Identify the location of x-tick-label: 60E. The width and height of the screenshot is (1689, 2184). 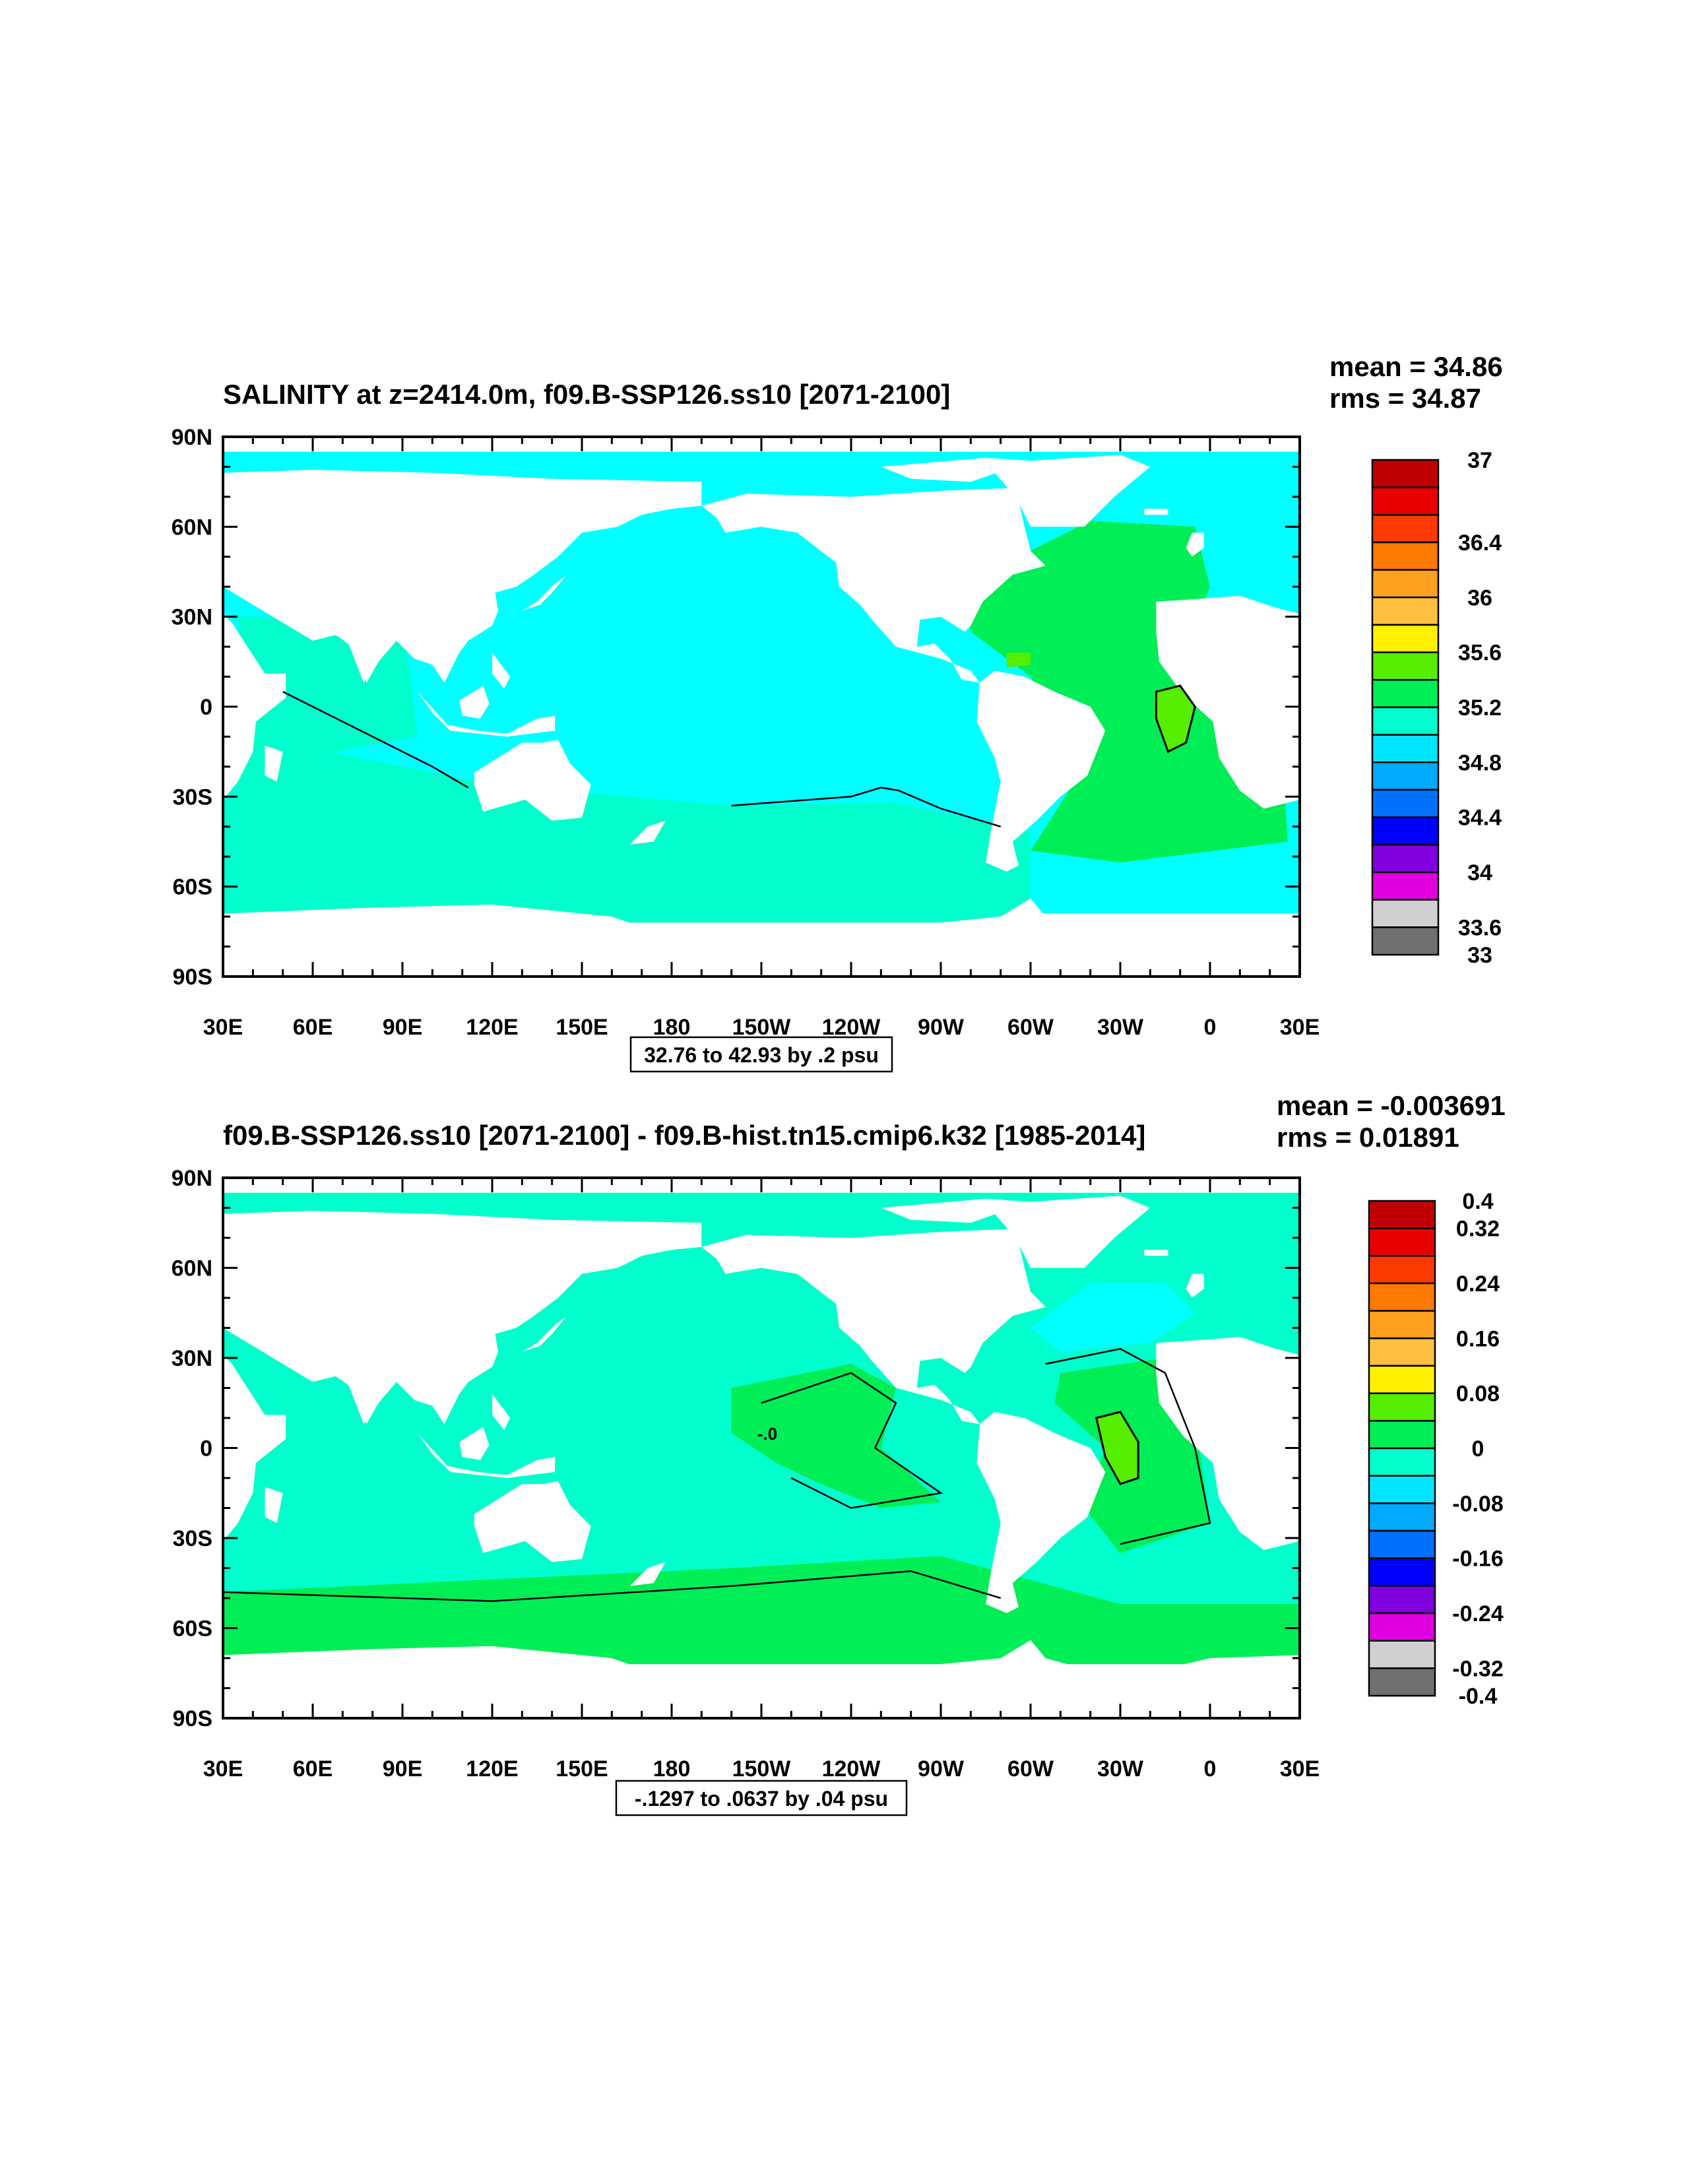
(313, 1769).